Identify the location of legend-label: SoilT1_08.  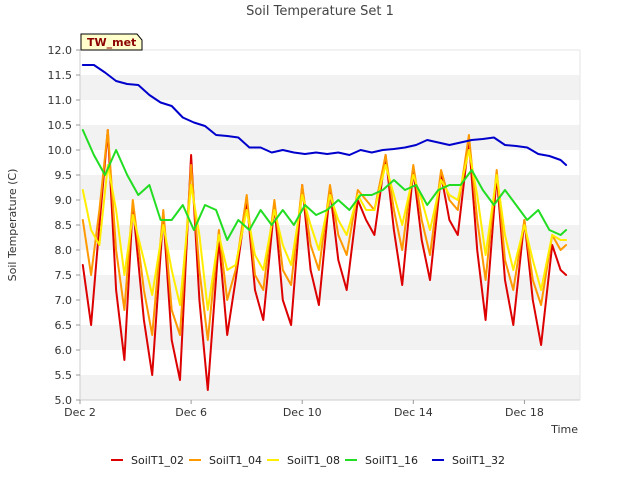
(313, 460).